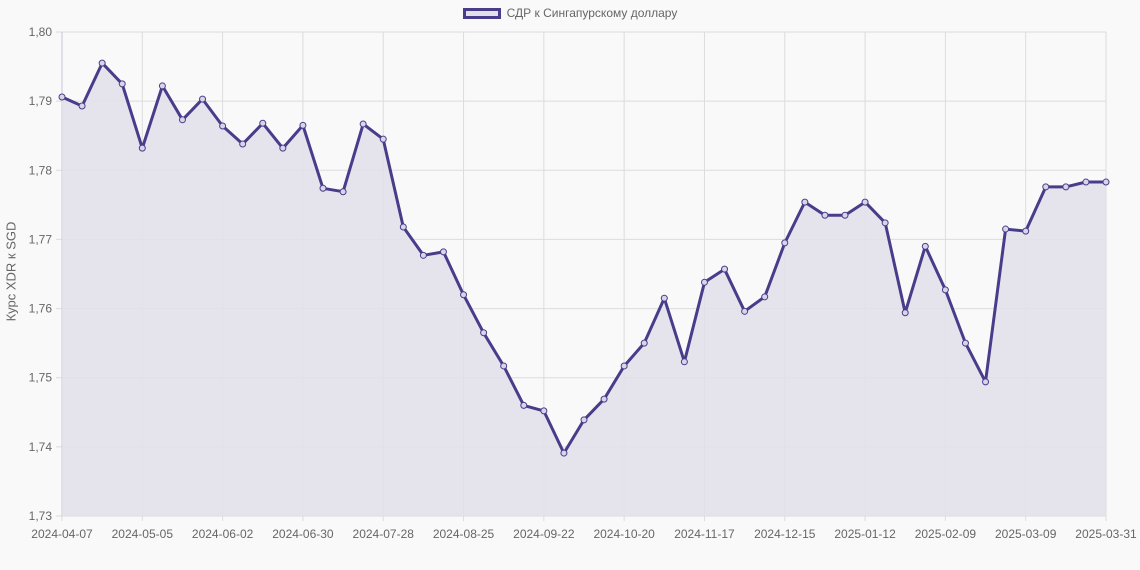 This screenshot has width=1140, height=570. Describe the element at coordinates (624, 534) in the screenshot. I see `x-tick-label: 2024-10-20` at that location.